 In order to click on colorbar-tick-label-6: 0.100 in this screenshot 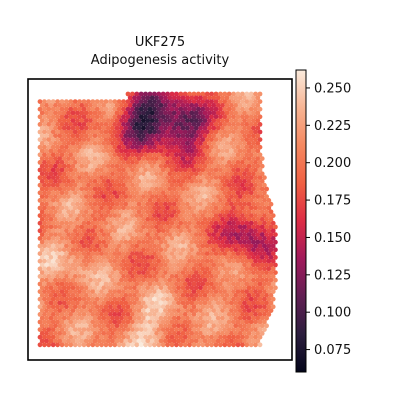, I will do `click(332, 313)`.